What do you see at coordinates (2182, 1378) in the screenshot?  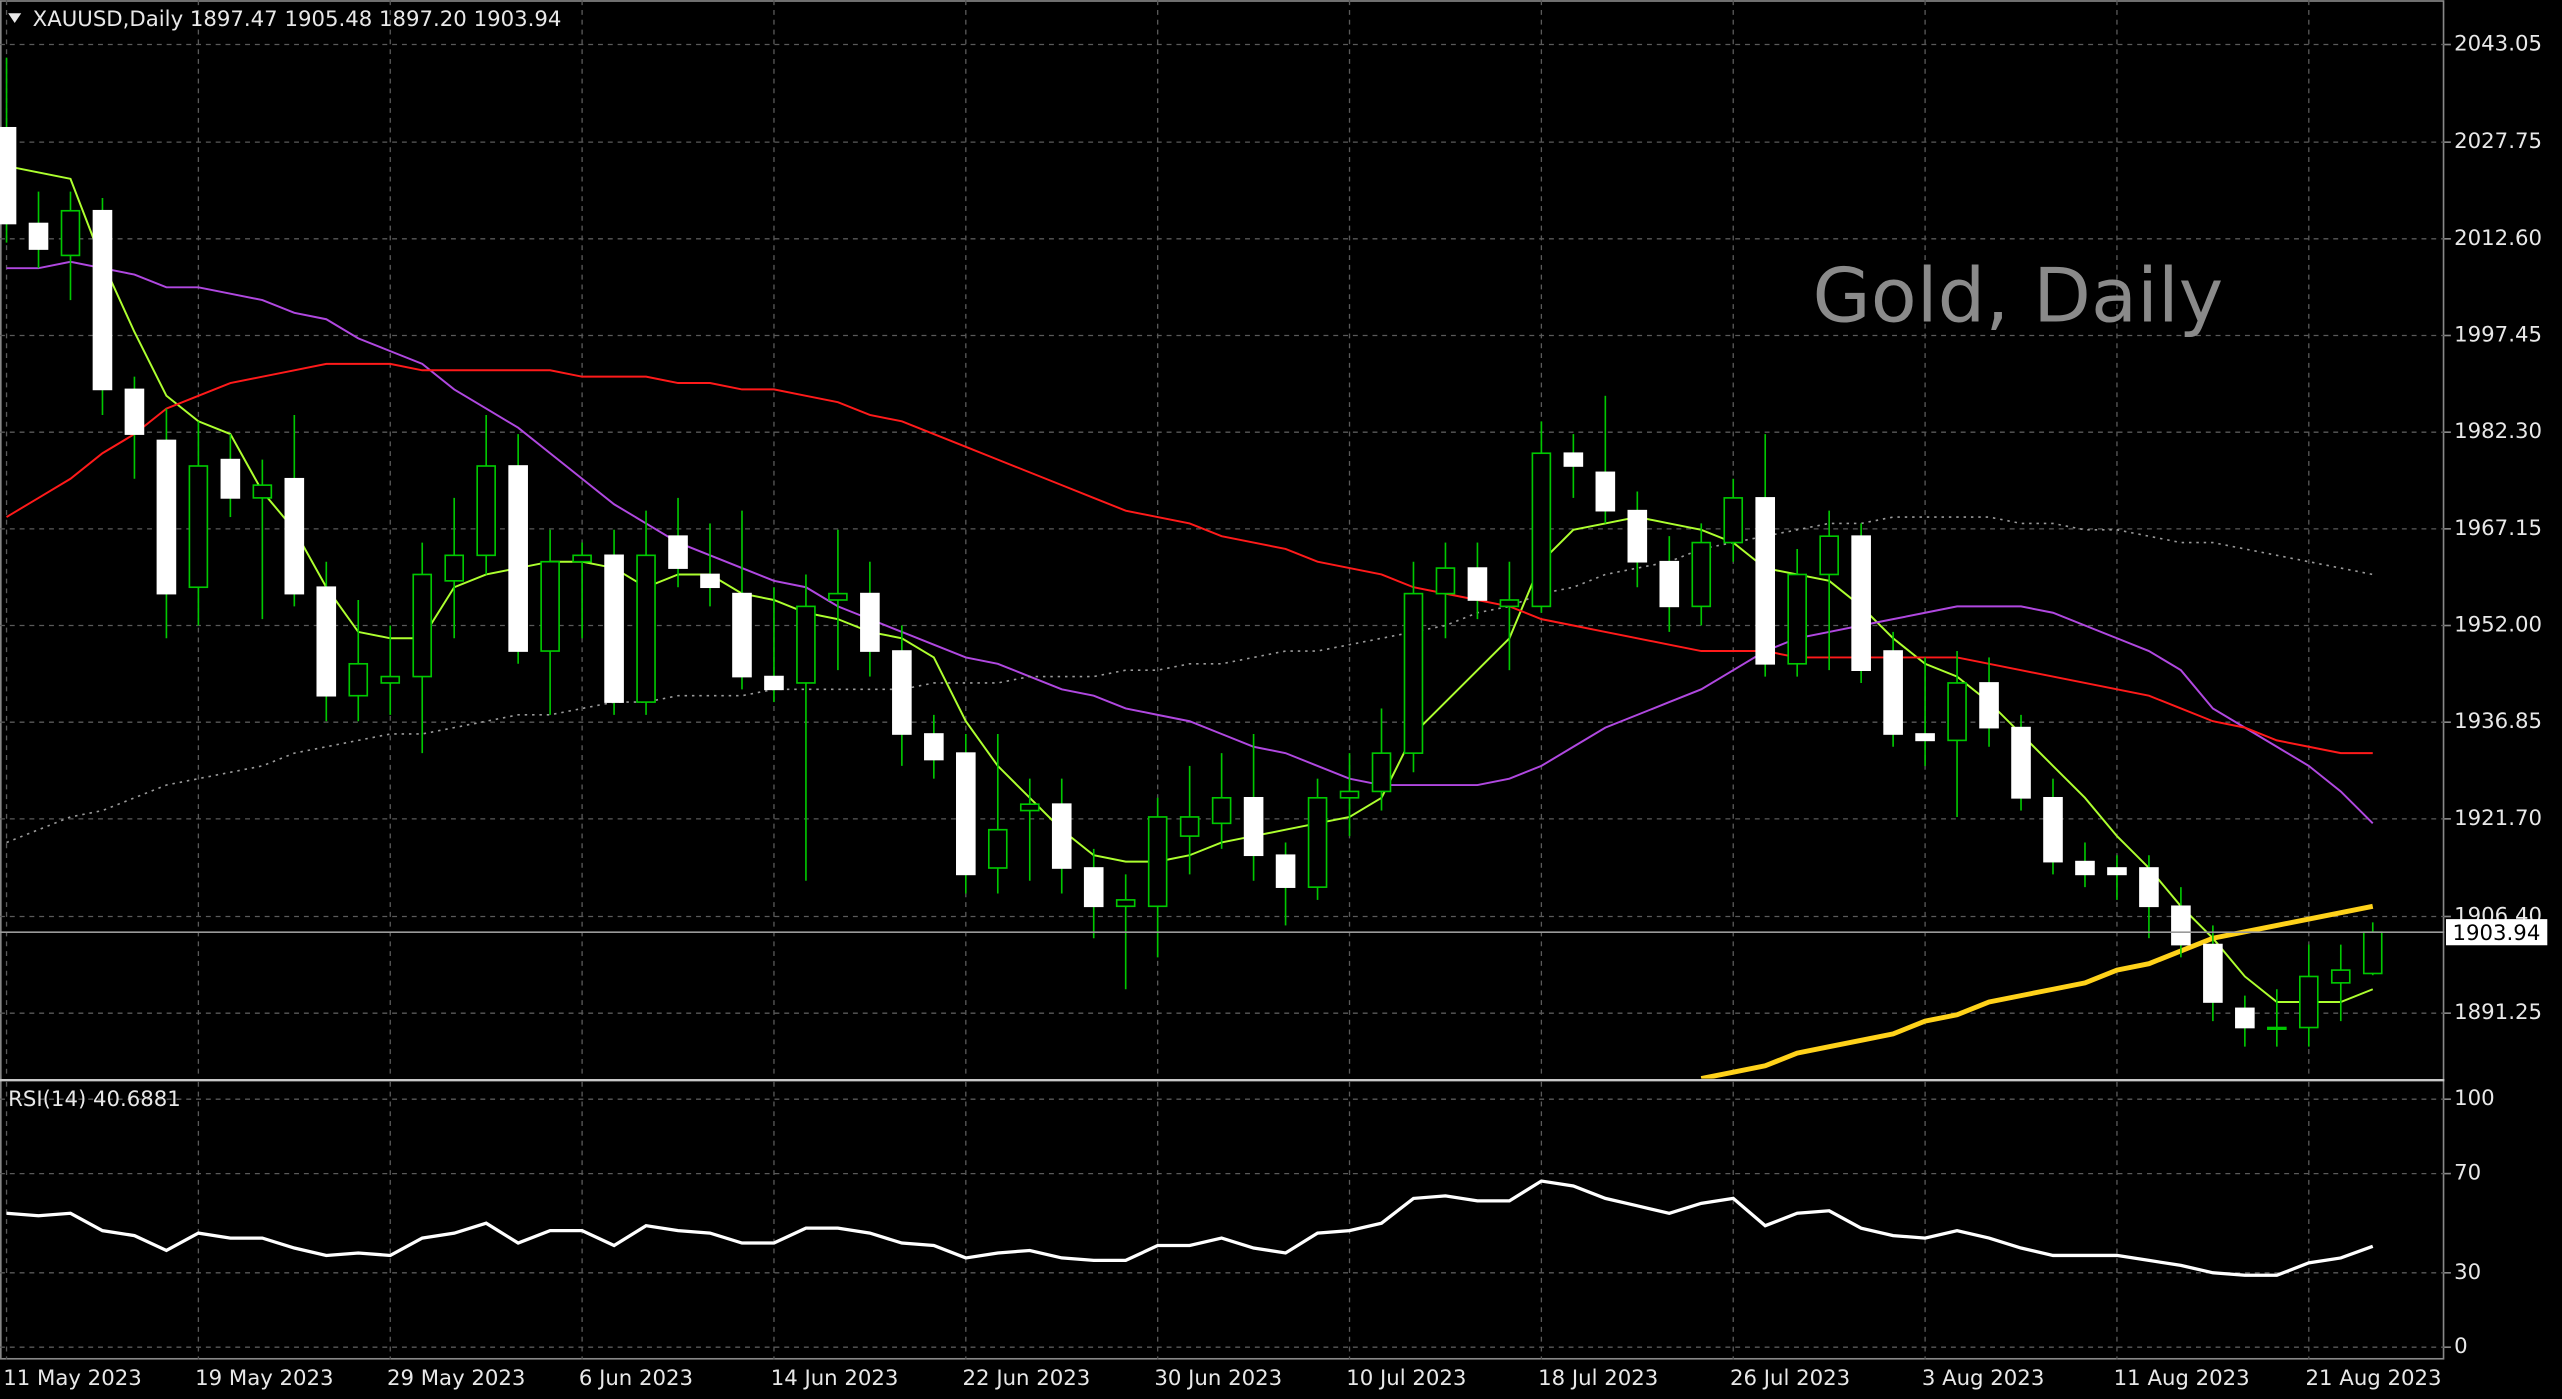 I see `x-tick-label: 11 Aug 2023` at bounding box center [2182, 1378].